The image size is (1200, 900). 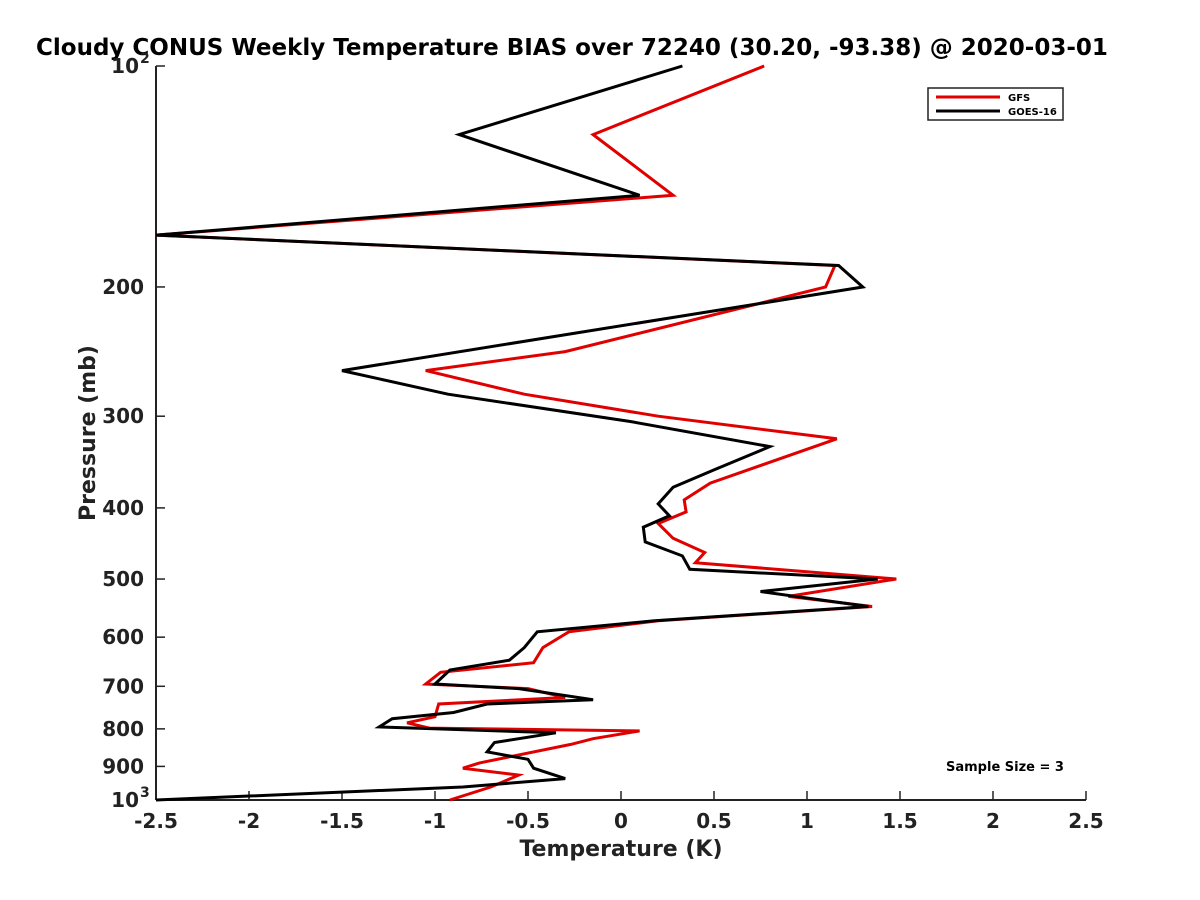 What do you see at coordinates (807, 821) in the screenshot?
I see `x-tick-label: 1` at bounding box center [807, 821].